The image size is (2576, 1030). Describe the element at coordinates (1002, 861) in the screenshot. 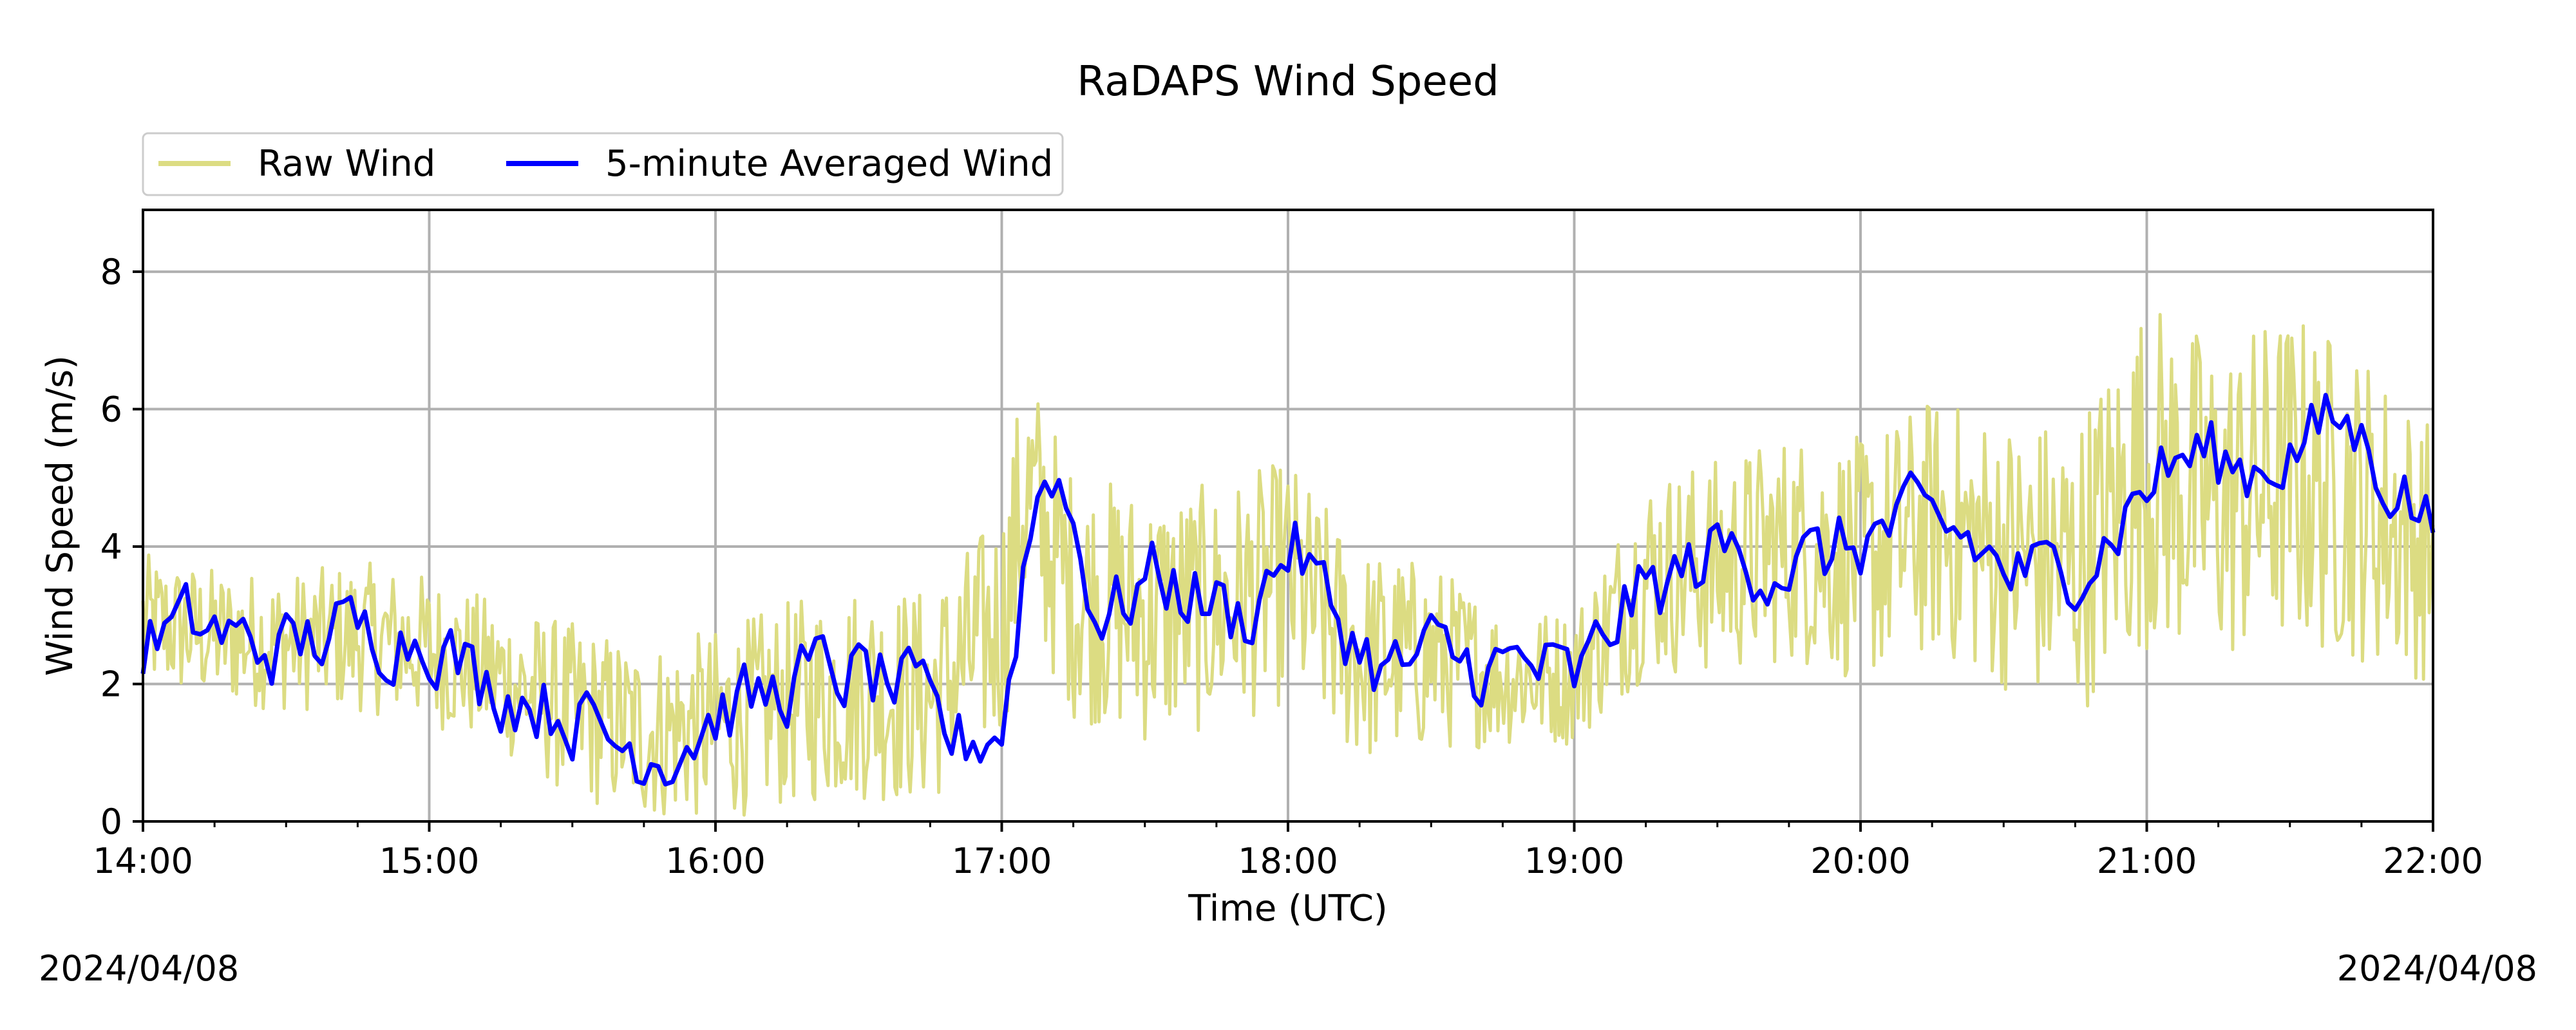

I see `x-tick-label: 17:00` at that location.